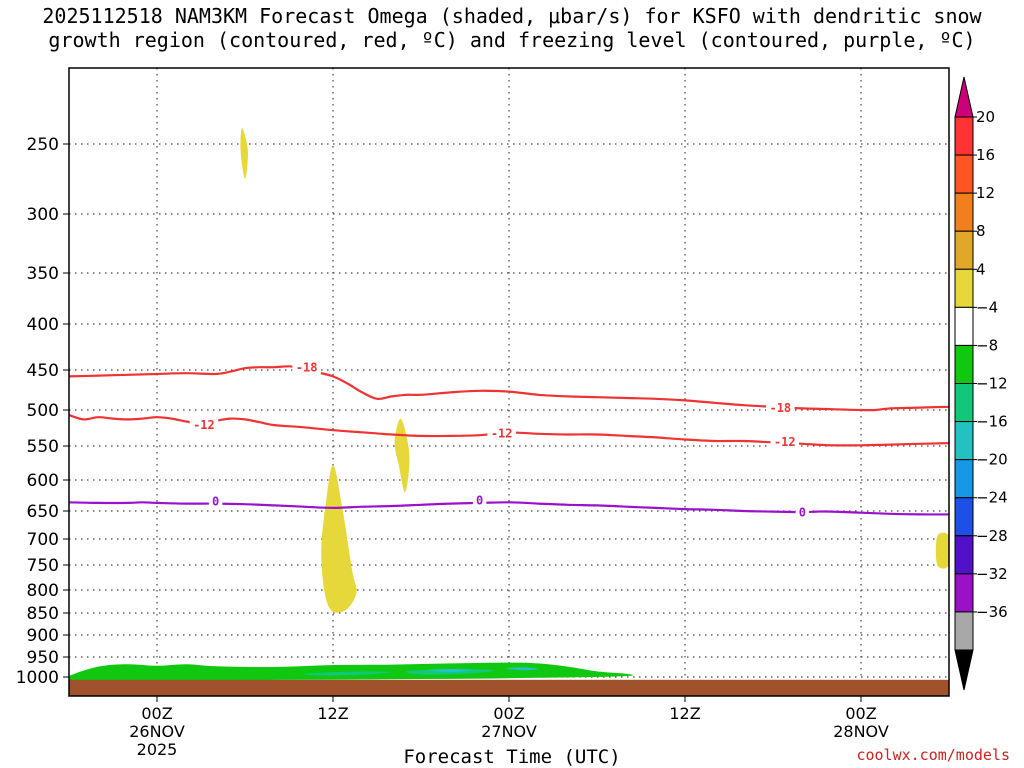  What do you see at coordinates (985, 117) in the screenshot?
I see `colorbar-label: 20` at bounding box center [985, 117].